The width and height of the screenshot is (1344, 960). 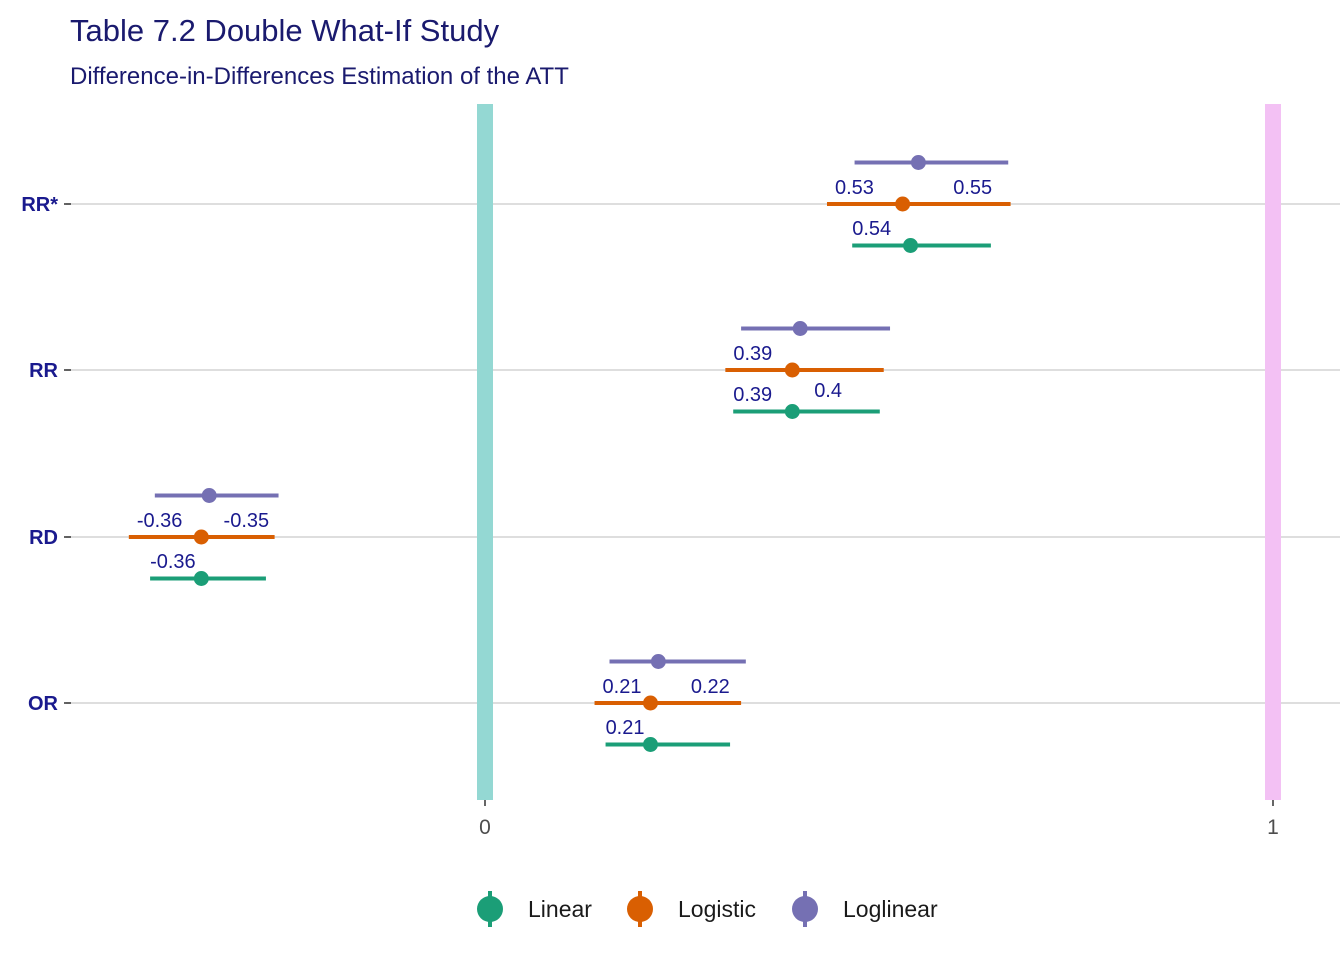 What do you see at coordinates (828, 391) in the screenshot?
I see `value-label-loglinear: 0.4` at bounding box center [828, 391].